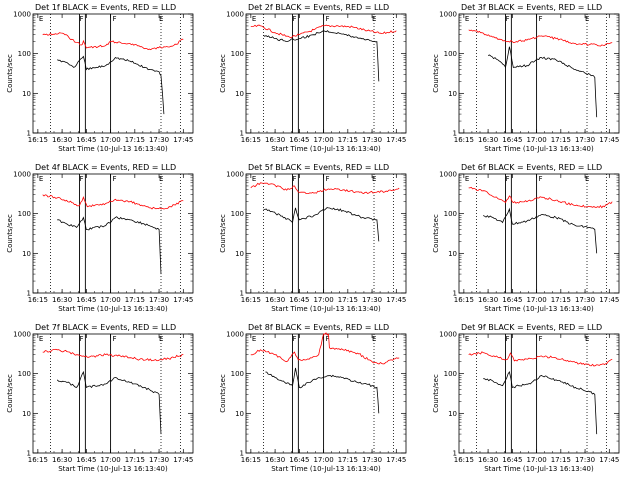 The width and height of the screenshot is (640, 480). I want to click on chart-title: Det 2f BLACK = Events, RED = LLD, so click(318, 7).